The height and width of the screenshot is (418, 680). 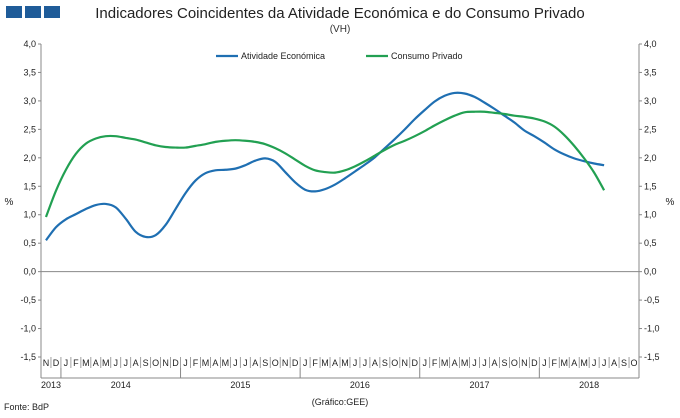 I want to click on y-tick-label-right: 1,0, so click(x=650, y=215).